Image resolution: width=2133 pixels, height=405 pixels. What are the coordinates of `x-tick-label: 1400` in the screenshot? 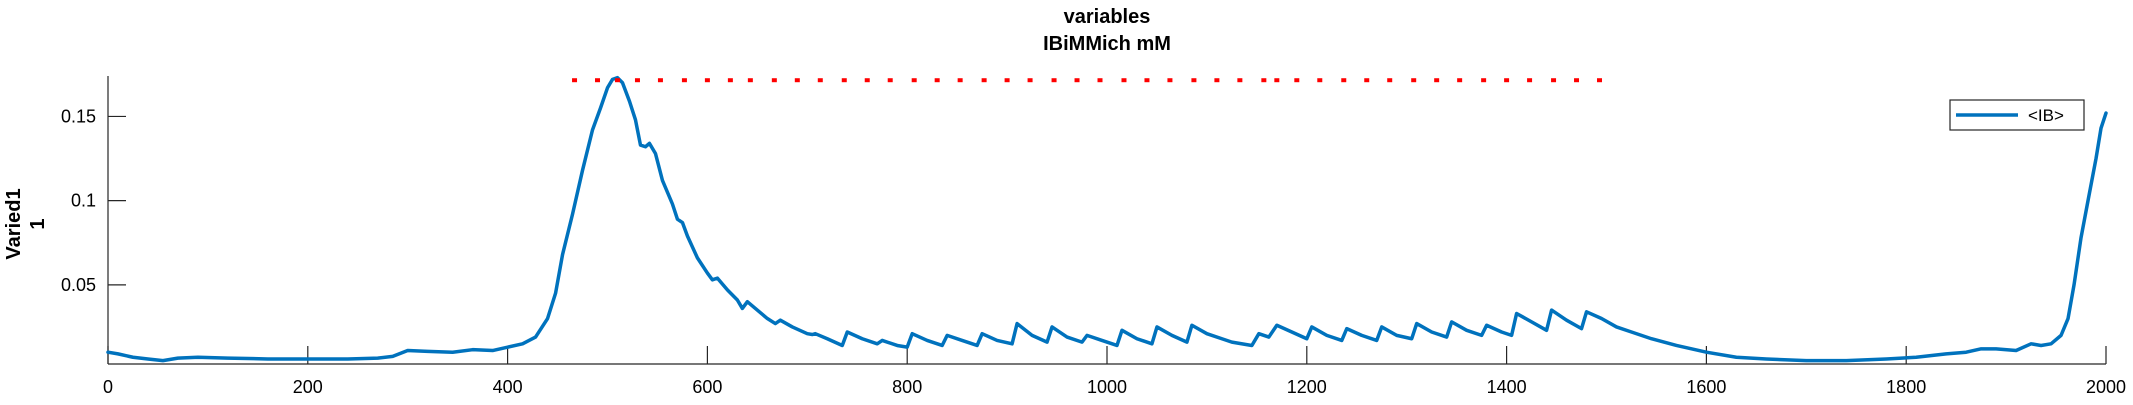 It's located at (1507, 387).